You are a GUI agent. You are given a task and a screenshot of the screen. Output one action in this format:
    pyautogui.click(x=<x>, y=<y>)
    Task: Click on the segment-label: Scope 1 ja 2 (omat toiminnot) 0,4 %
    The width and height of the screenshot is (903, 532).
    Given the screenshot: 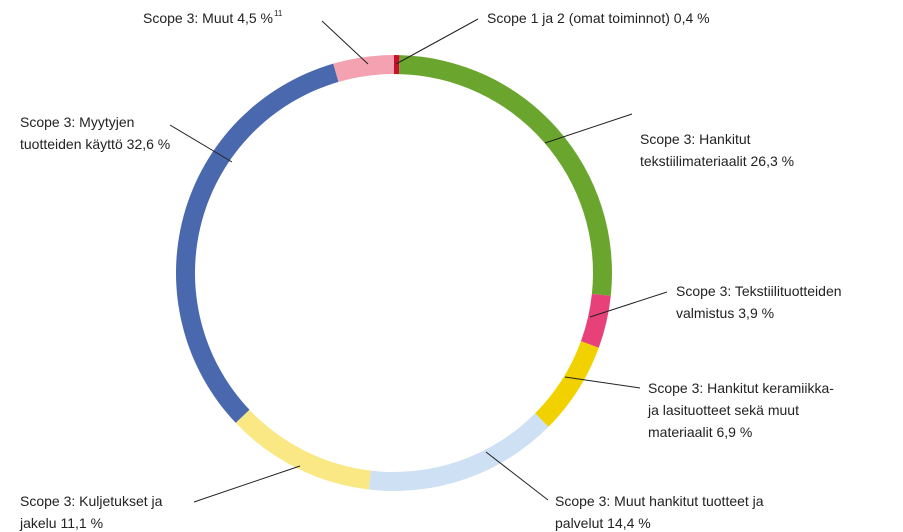 What is the action you would take?
    pyautogui.click(x=647, y=18)
    